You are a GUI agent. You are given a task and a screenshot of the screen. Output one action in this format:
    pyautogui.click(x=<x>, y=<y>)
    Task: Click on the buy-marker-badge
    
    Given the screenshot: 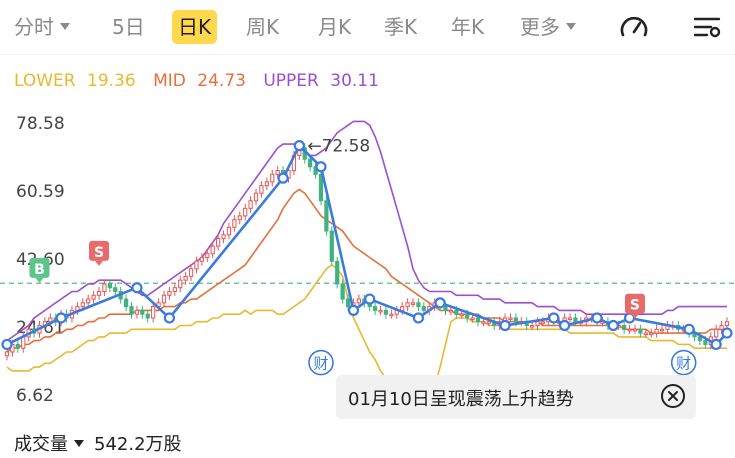 What is the action you would take?
    pyautogui.click(x=39, y=267)
    